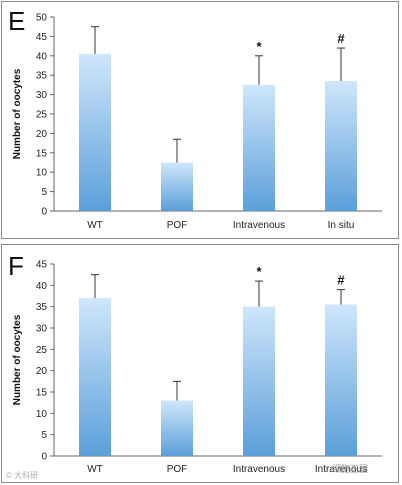 Image resolution: width=402 pixels, height=485 pixels. I want to click on panel-label-f: F, so click(16, 266).